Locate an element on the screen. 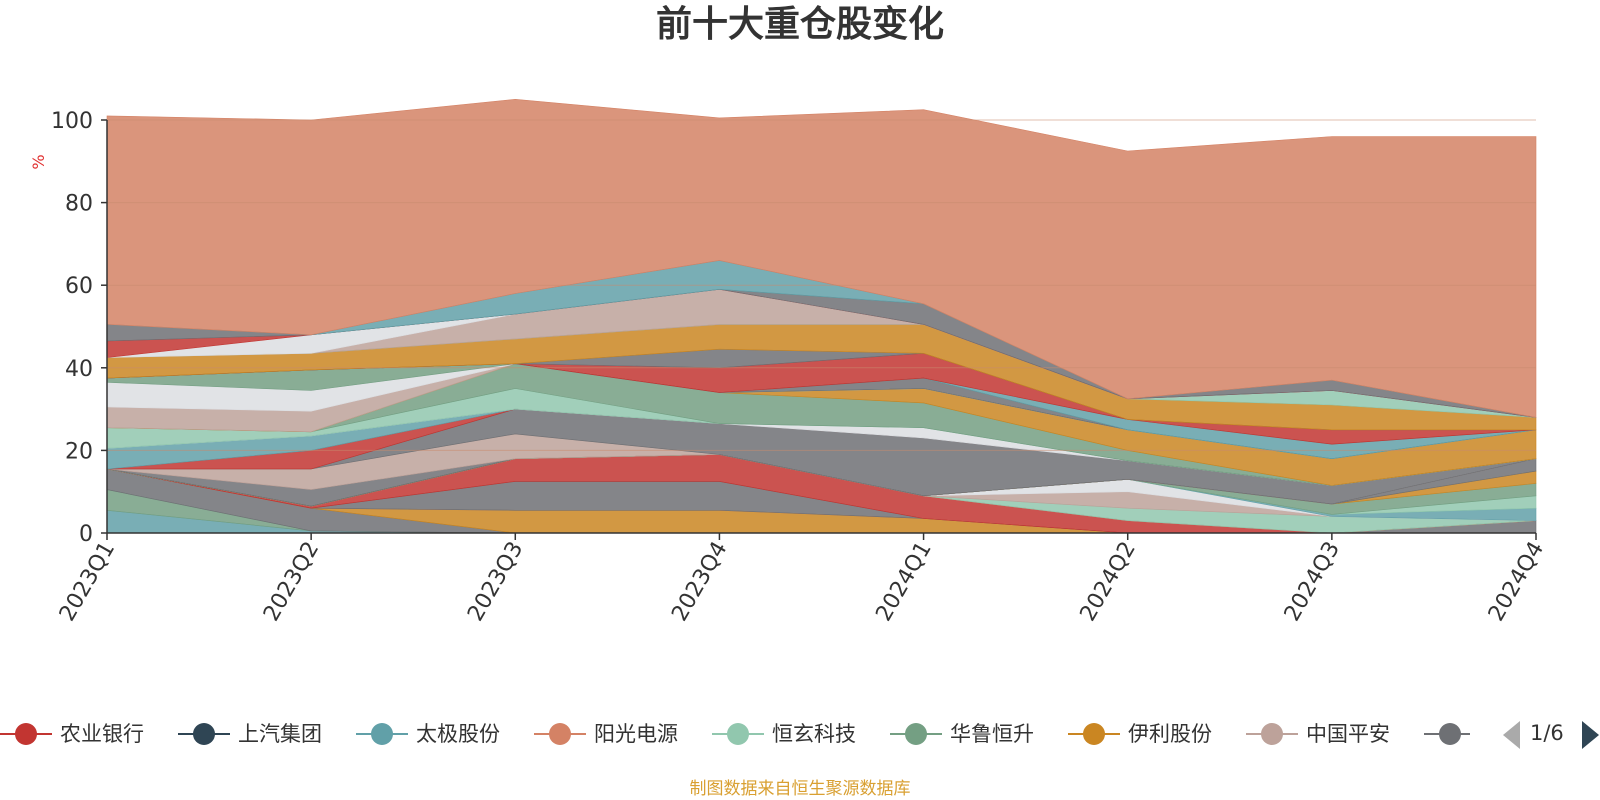 This screenshot has width=1600, height=800. legend-label: 农业银行 is located at coordinates (102, 734).